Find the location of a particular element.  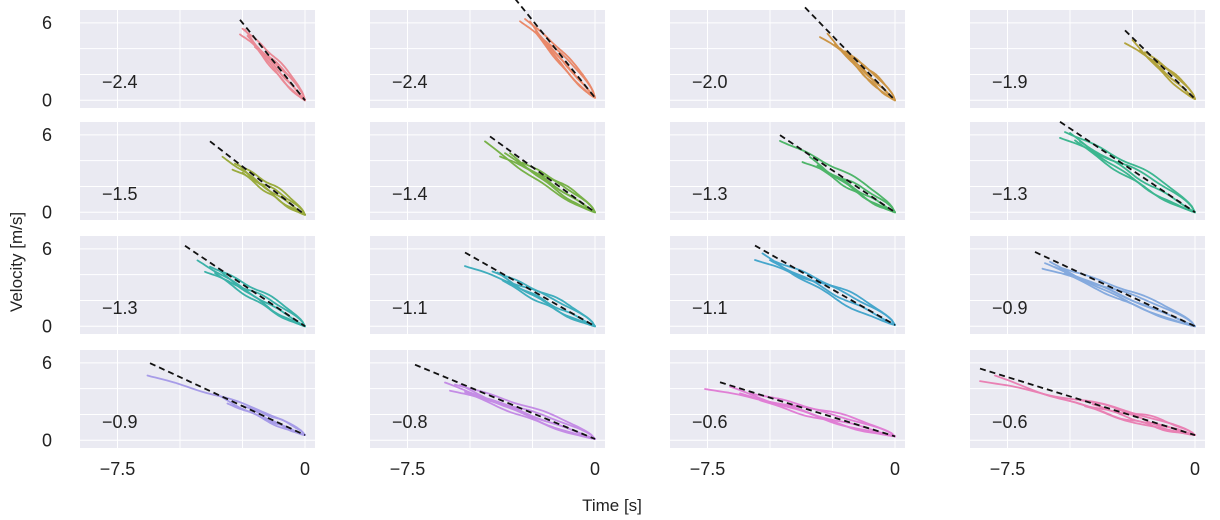

subplot-15: −0.6 −7.5 0 is located at coordinates (787, 414).